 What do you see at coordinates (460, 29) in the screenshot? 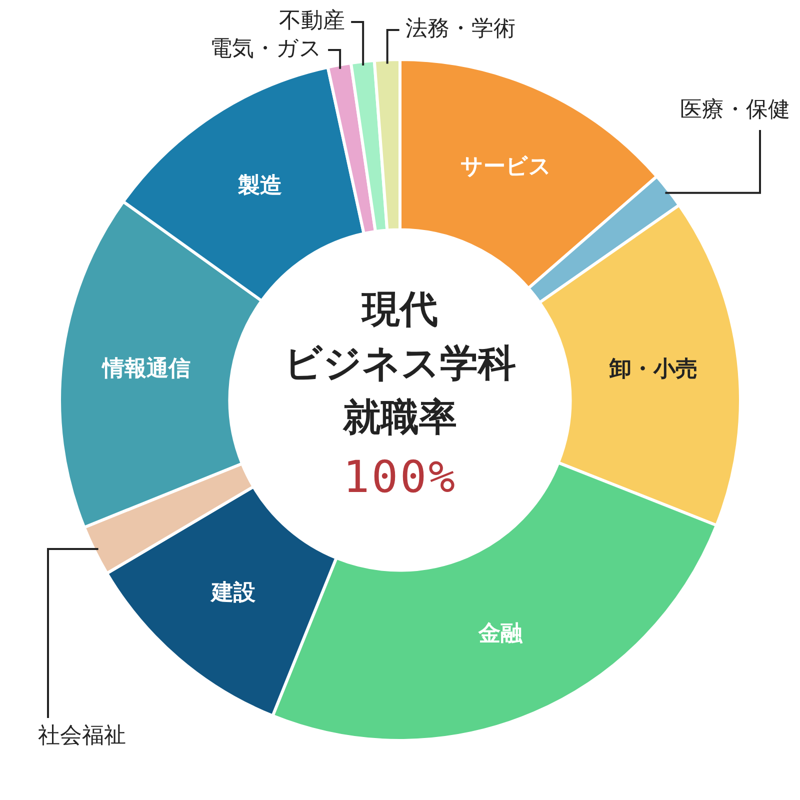
I see `slice-label: 法務・学術` at bounding box center [460, 29].